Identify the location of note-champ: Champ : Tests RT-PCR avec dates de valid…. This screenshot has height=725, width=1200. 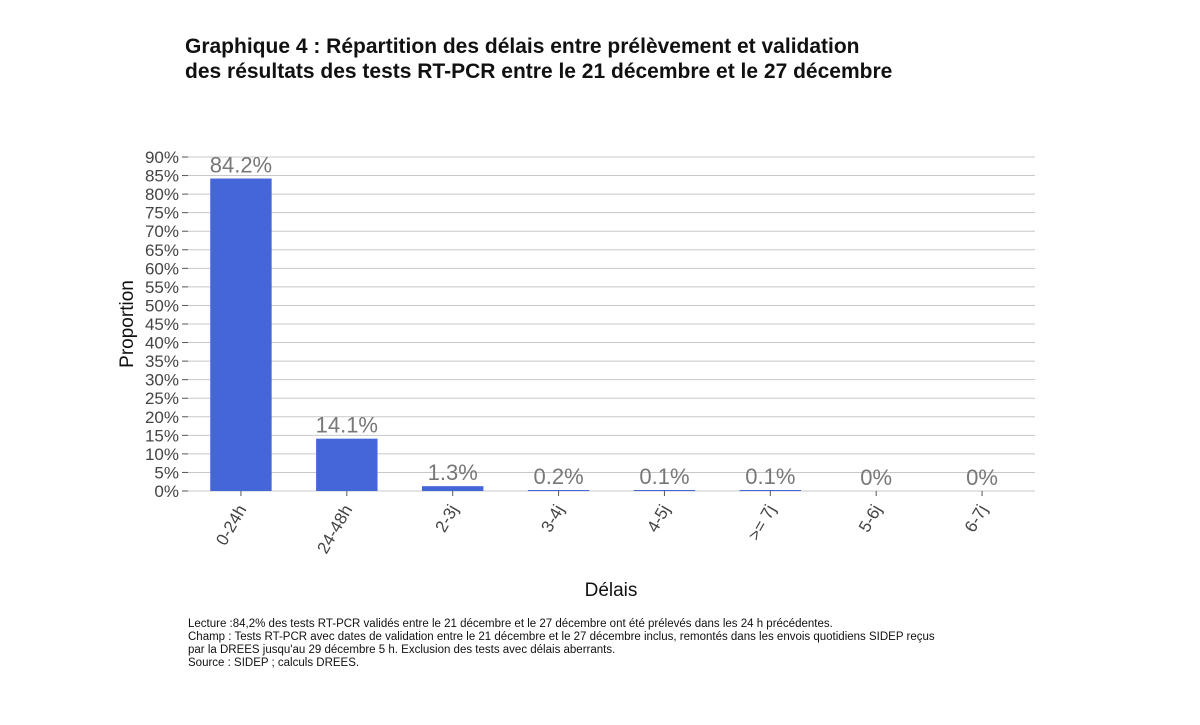
(561, 637).